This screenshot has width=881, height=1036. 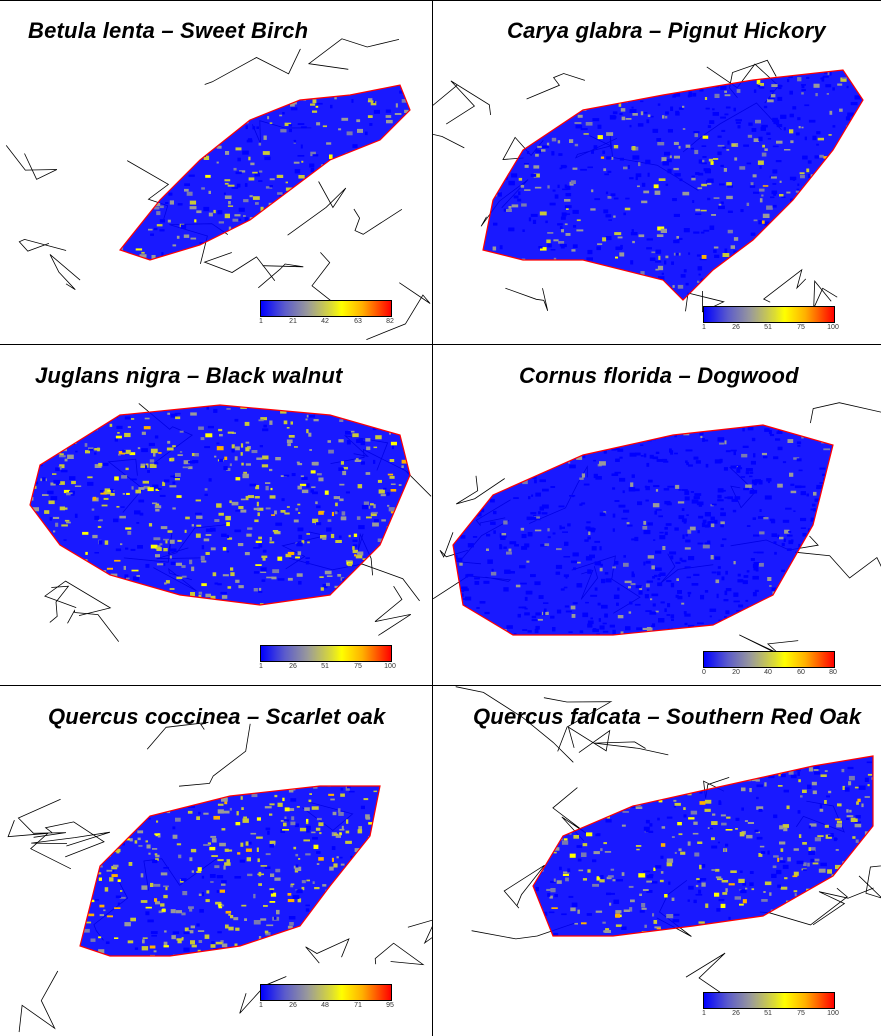 I want to click on legend-tick: 71, so click(x=358, y=1005).